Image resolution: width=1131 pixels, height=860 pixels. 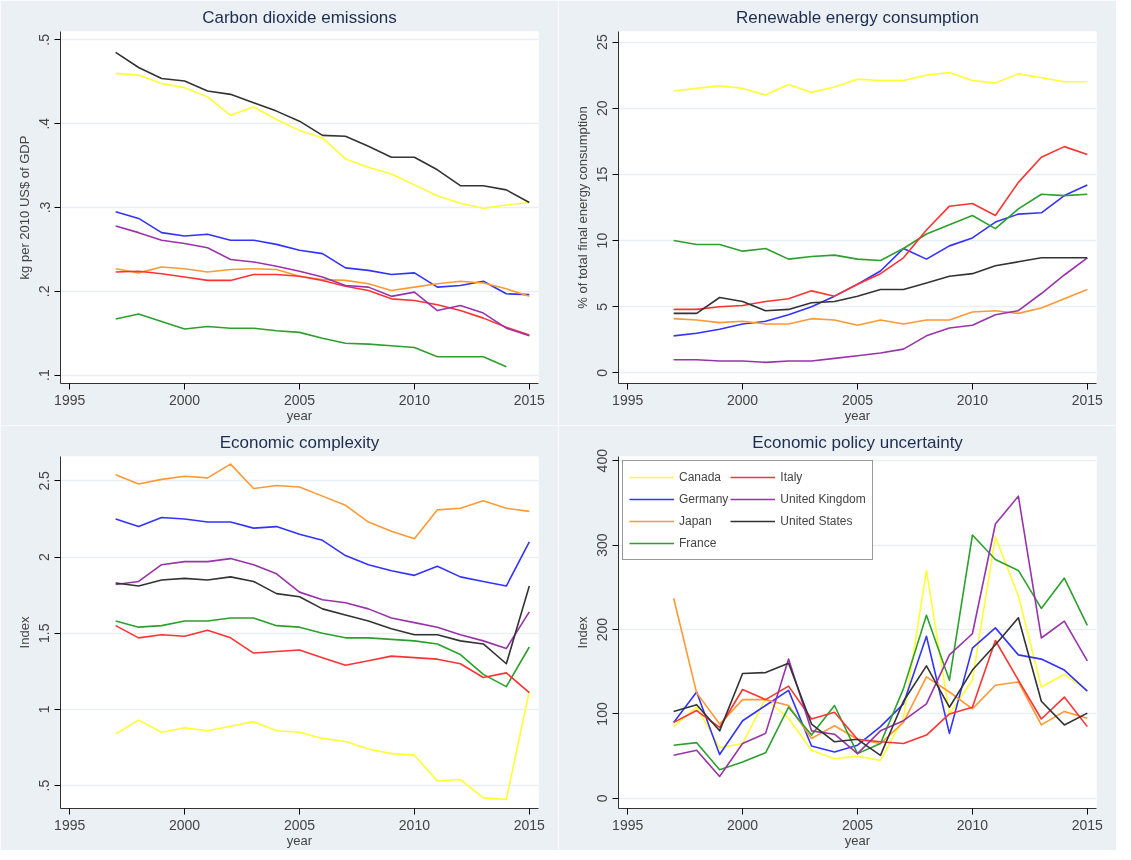 I want to click on y-tick-label: 300, so click(x=602, y=545).